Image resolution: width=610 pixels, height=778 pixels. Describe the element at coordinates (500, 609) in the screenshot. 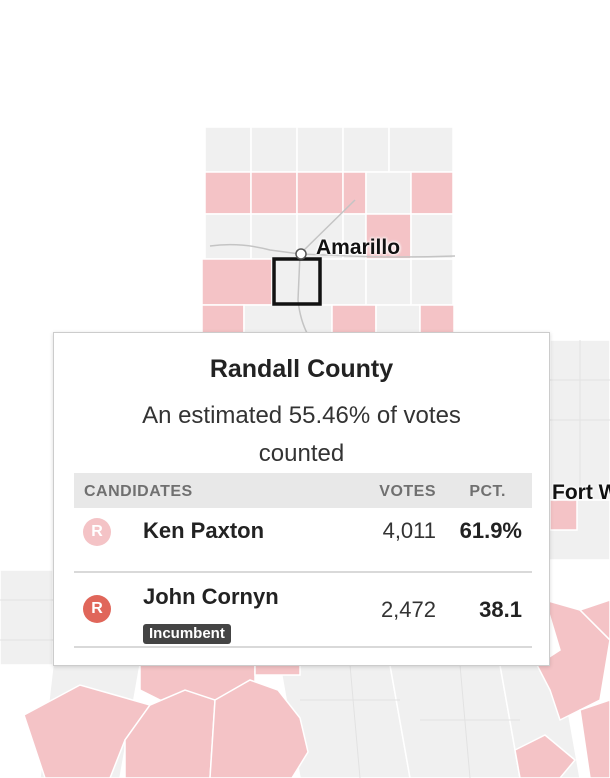

I see `candidate-pct: 38.1` at that location.